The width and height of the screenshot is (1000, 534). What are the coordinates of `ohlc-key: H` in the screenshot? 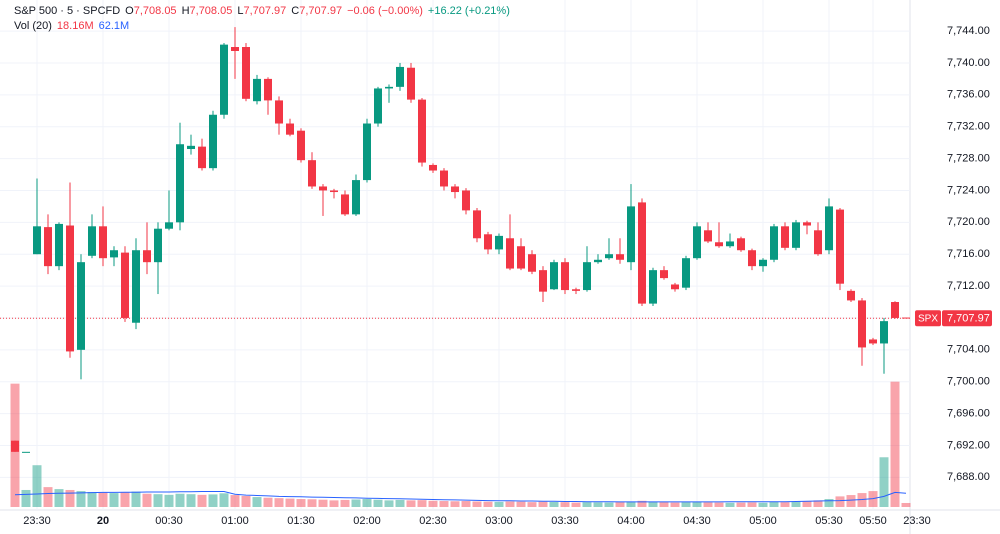 It's located at (185, 11).